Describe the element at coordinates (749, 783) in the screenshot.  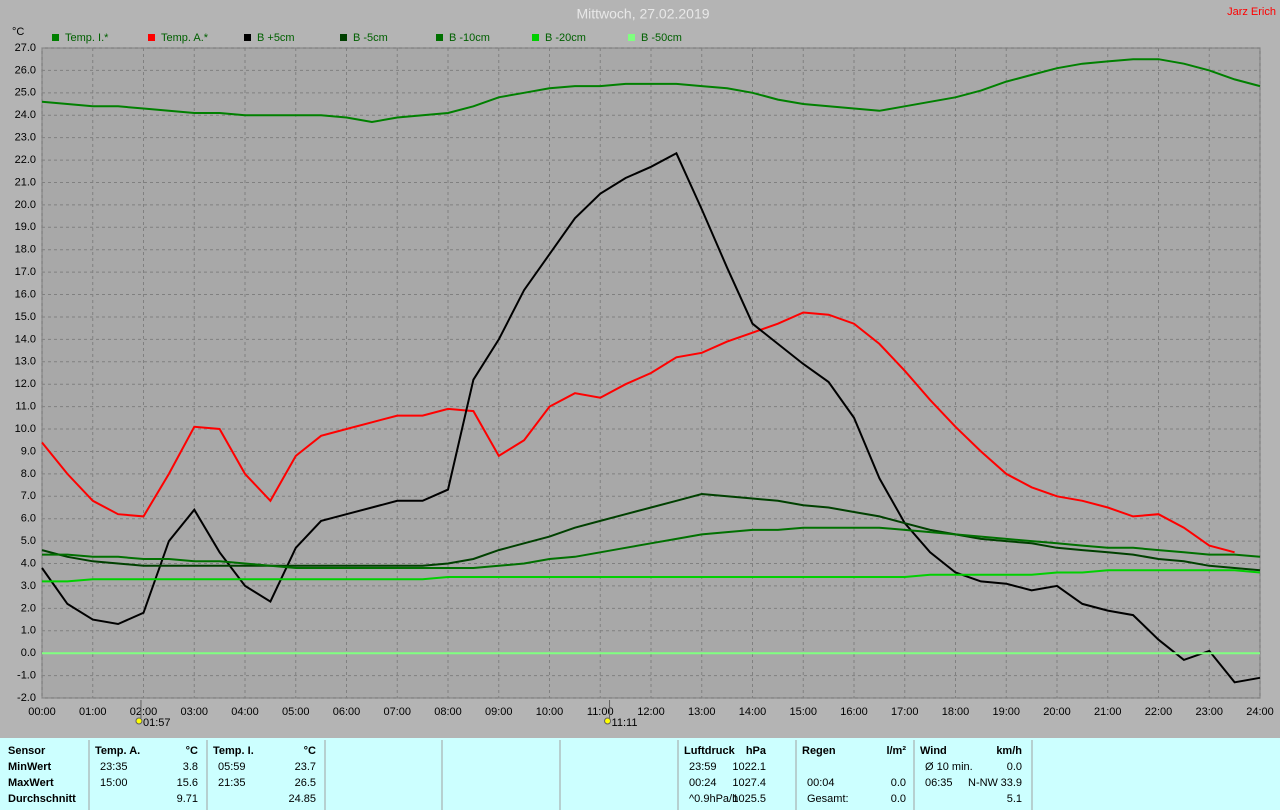
I see `cell-value: 1027.4` at that location.